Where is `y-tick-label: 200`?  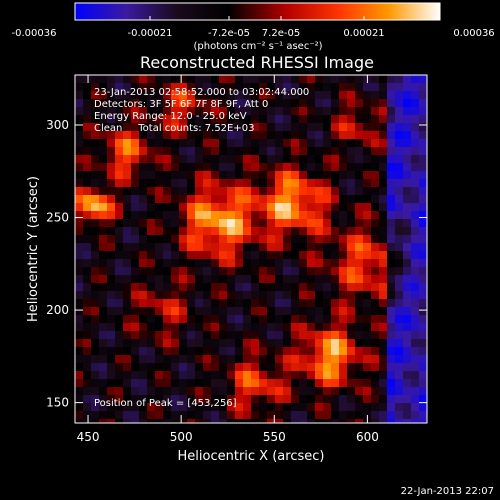
y-tick-label: 200 is located at coordinates (57, 310).